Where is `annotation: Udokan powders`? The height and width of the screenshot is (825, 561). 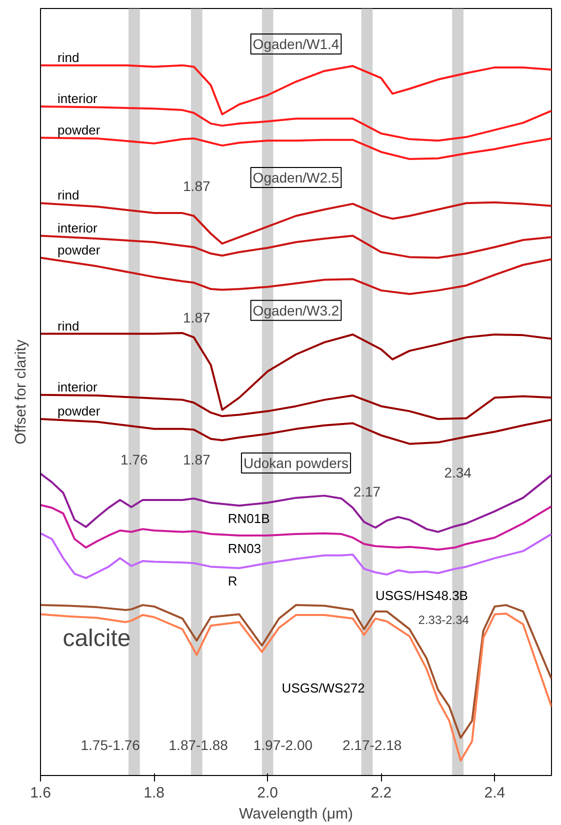
annotation: Udokan powders is located at coordinates (296, 463).